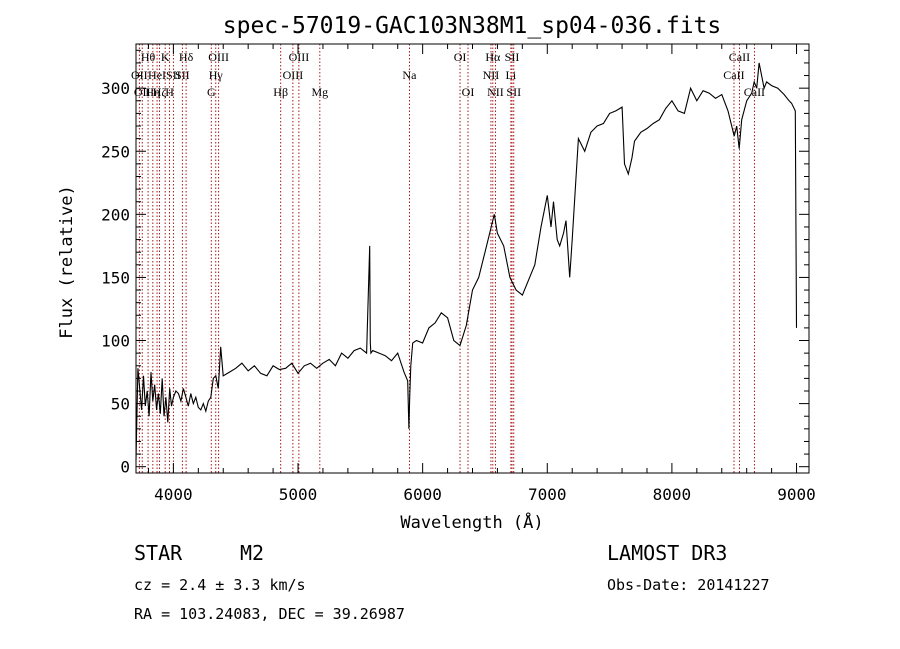  What do you see at coordinates (252, 553) in the screenshot?
I see `subclass-label: M2` at bounding box center [252, 553].